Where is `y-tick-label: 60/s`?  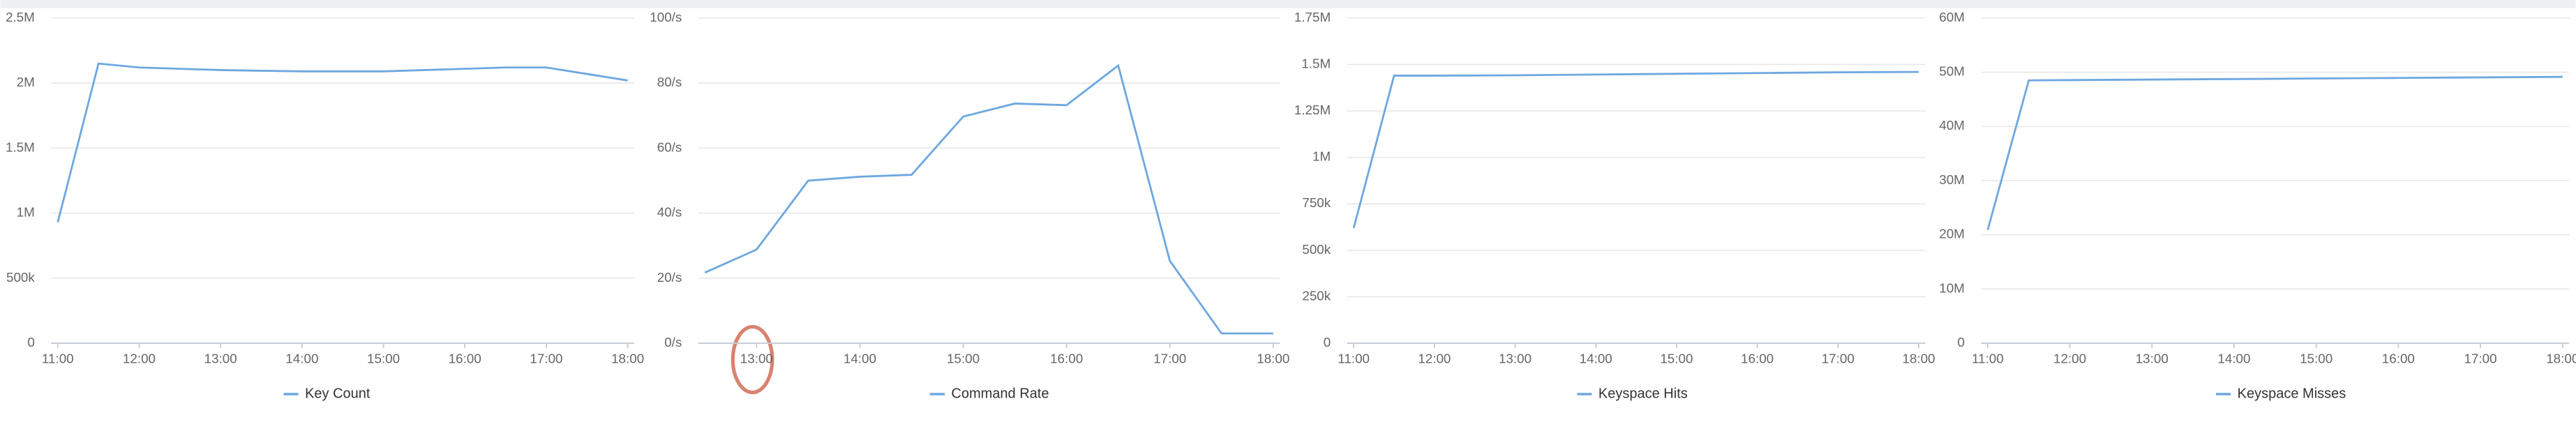
y-tick-label: 60/s is located at coordinates (669, 147).